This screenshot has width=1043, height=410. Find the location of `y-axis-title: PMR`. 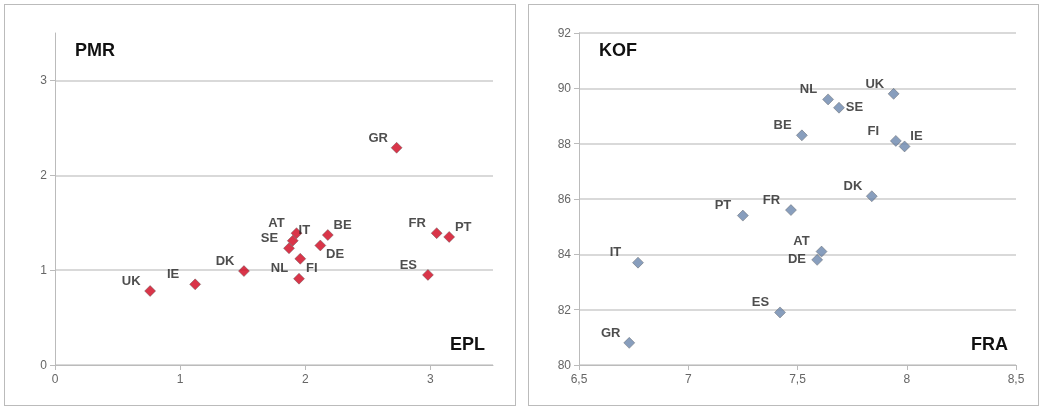

y-axis-title: PMR is located at coordinates (95, 50).